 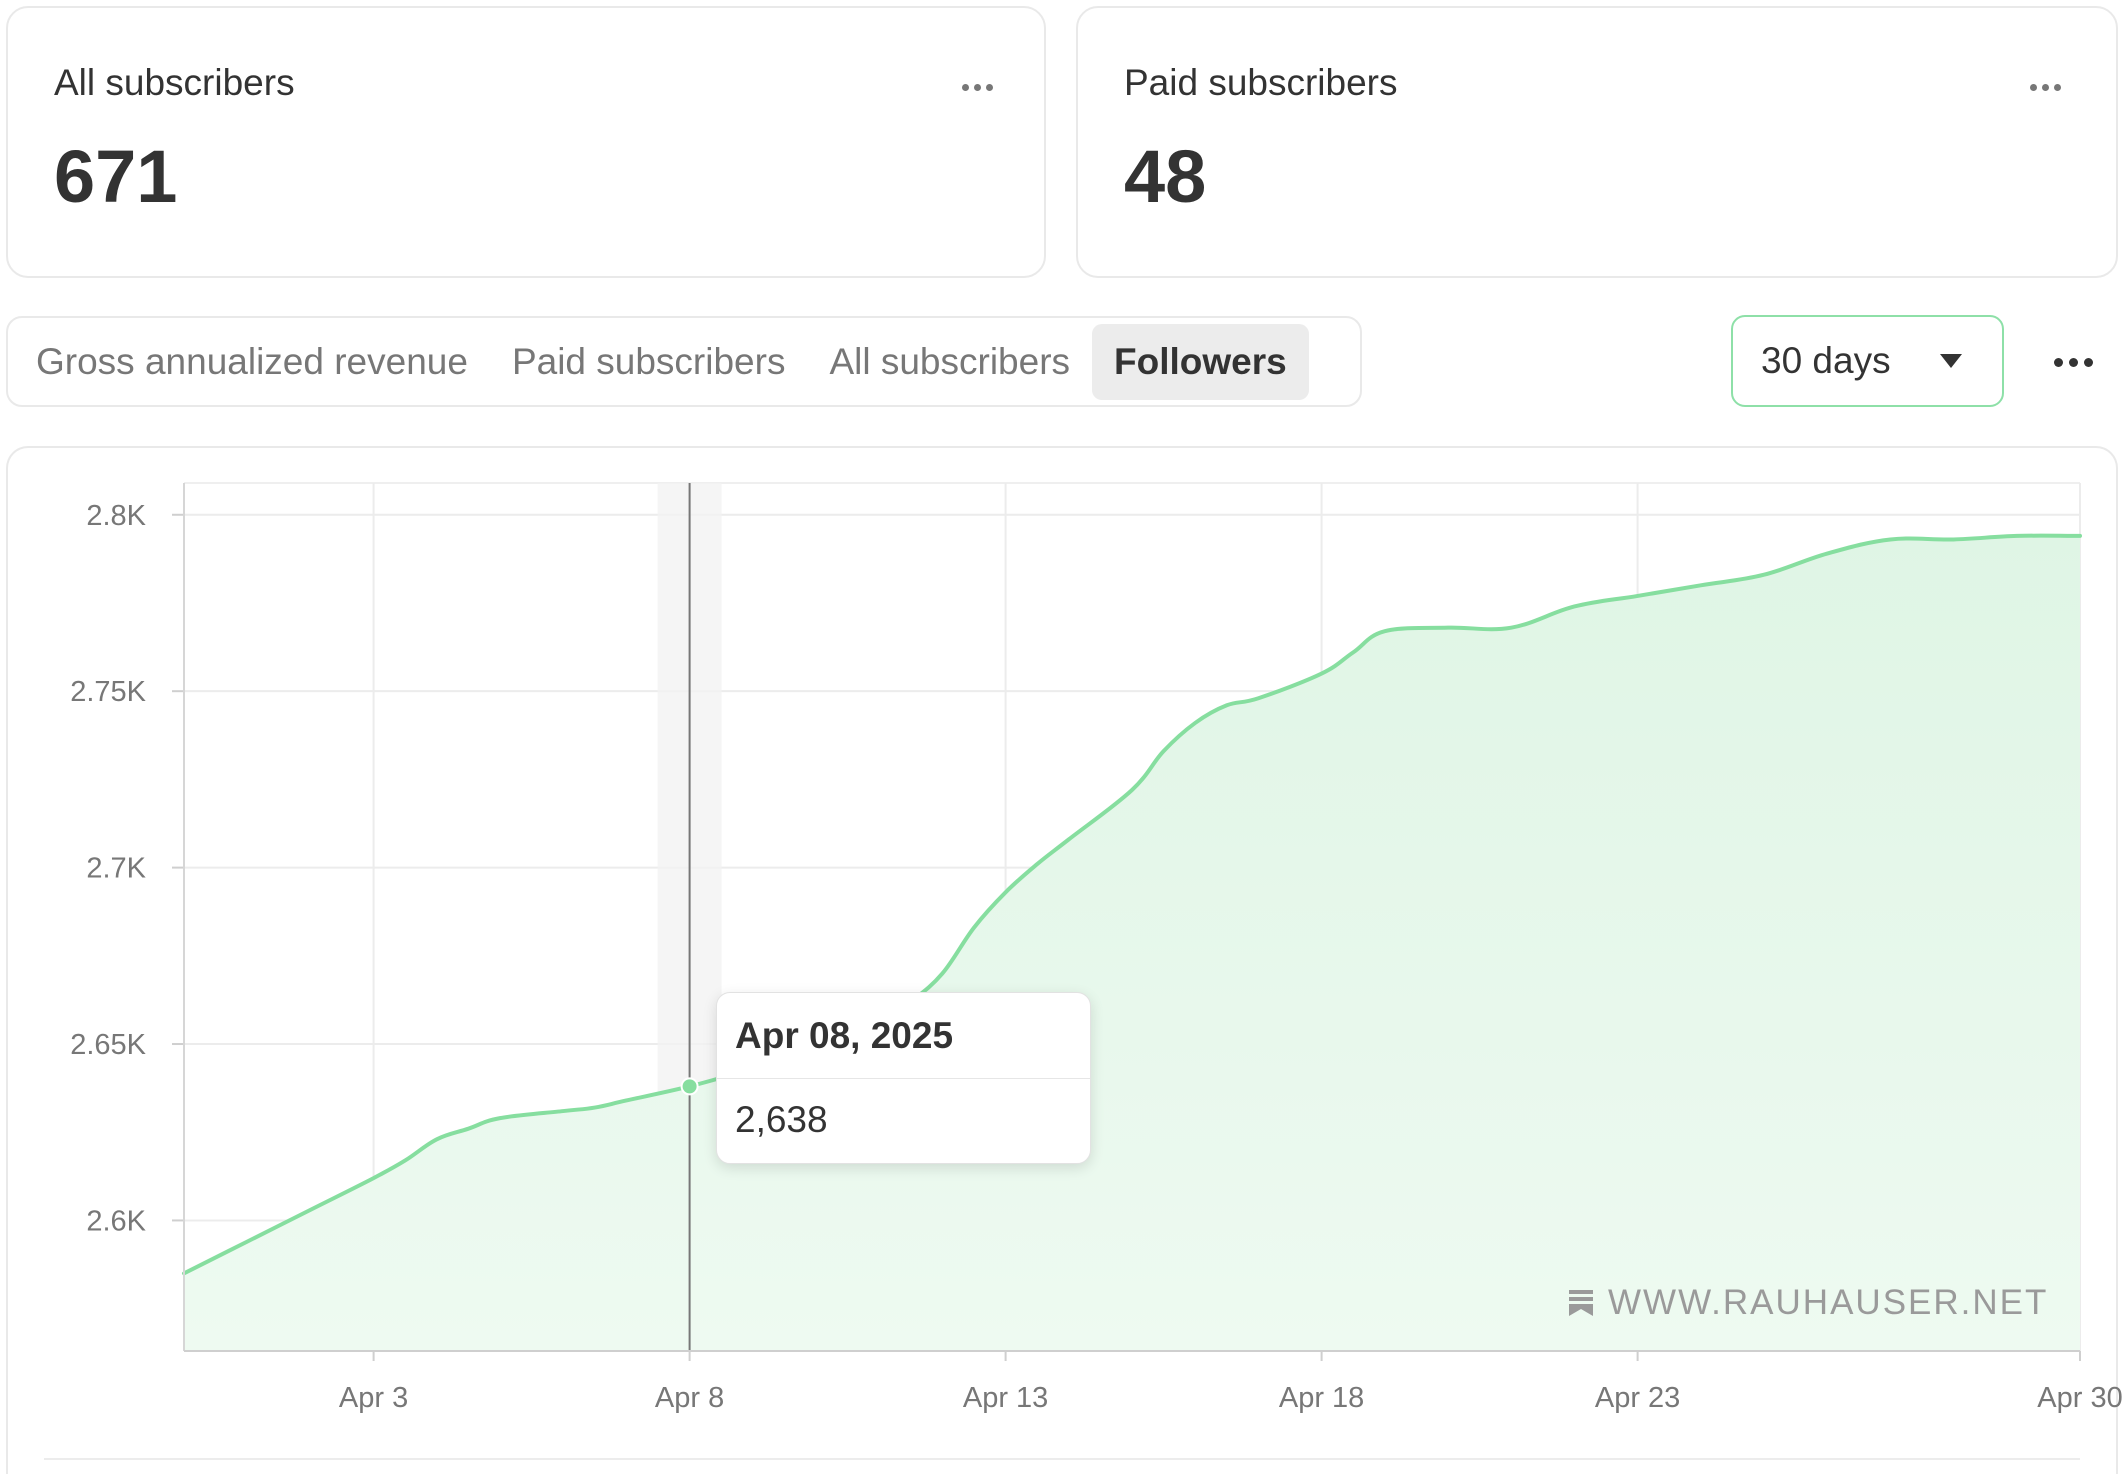 What do you see at coordinates (526, 142) in the screenshot?
I see `all-subscribers-card: All subscribers 671` at bounding box center [526, 142].